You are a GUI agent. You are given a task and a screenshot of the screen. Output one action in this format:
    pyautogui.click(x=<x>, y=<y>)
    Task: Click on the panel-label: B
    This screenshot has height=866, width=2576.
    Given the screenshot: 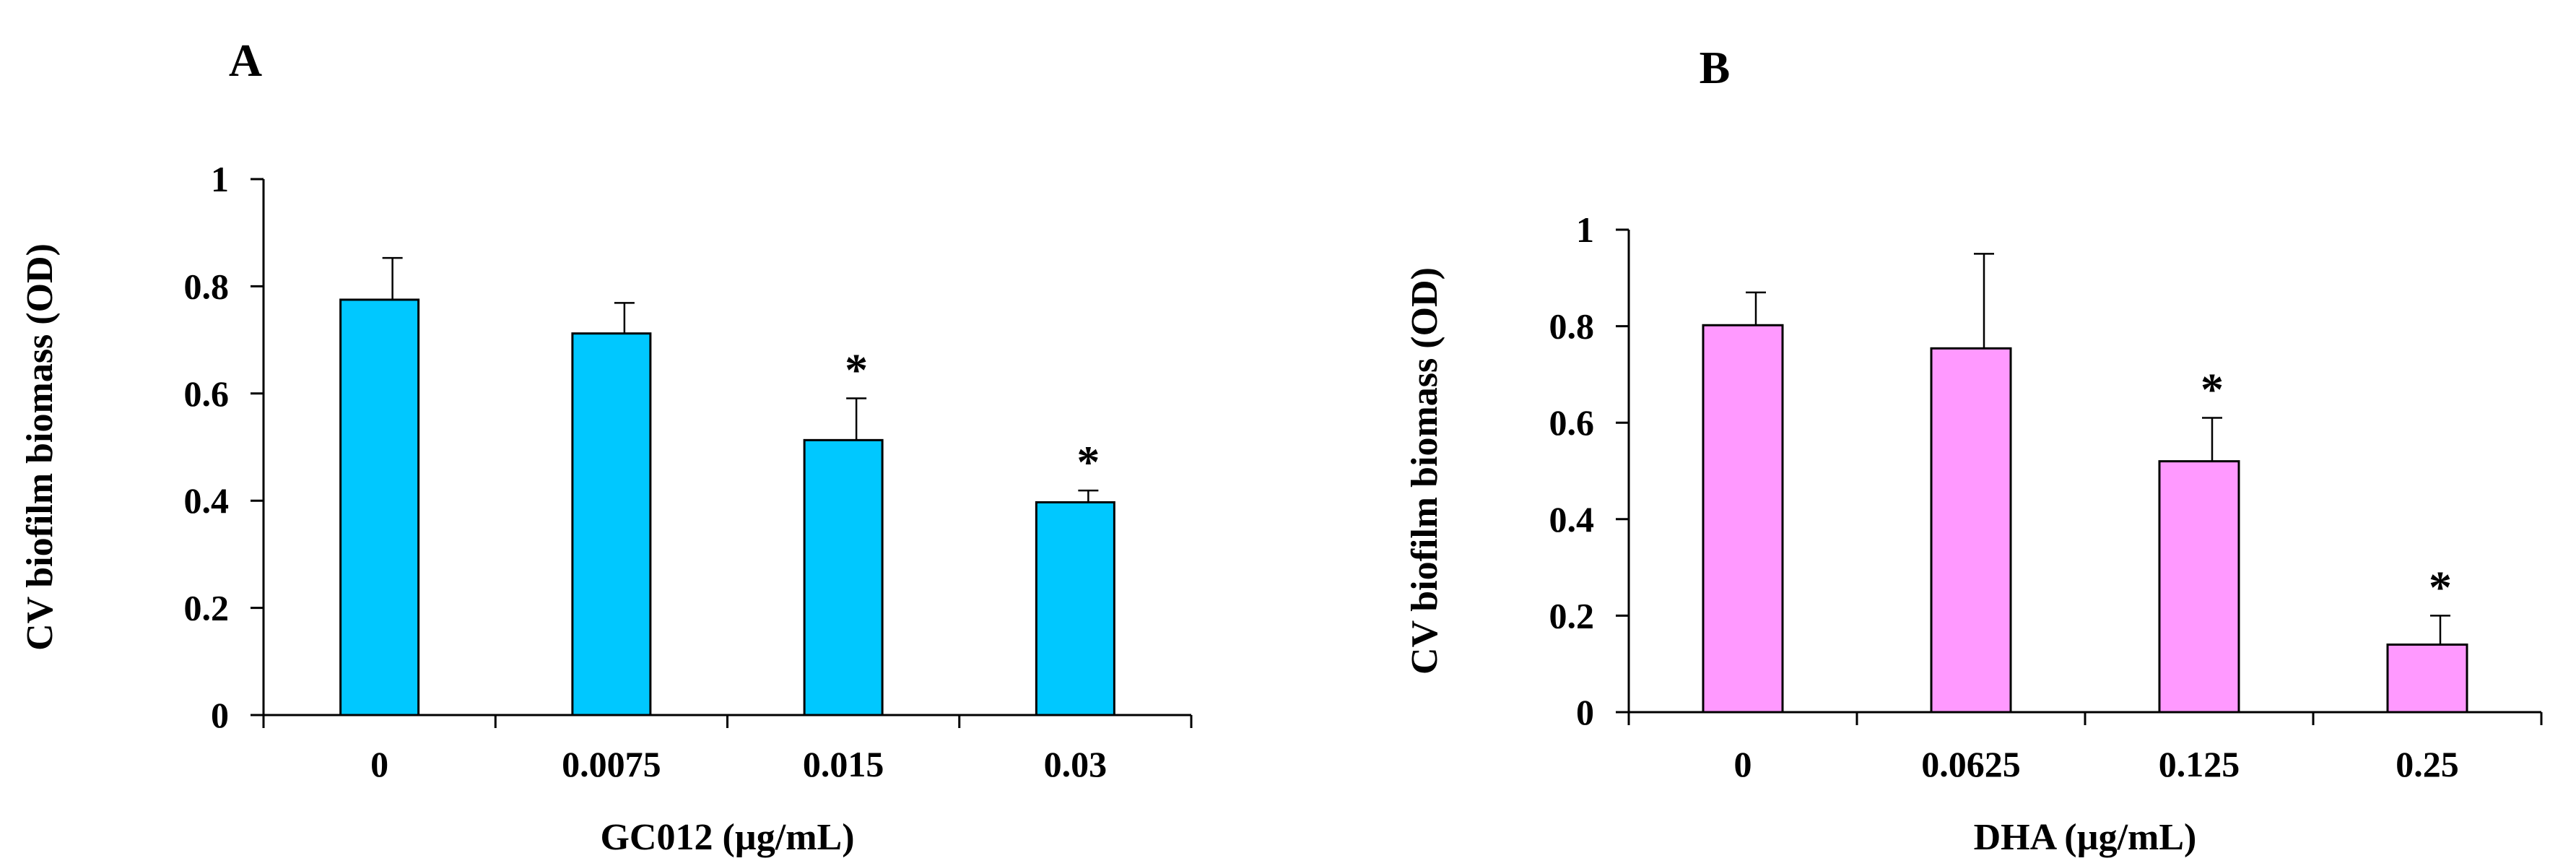 What is the action you would take?
    pyautogui.click(x=1715, y=67)
    